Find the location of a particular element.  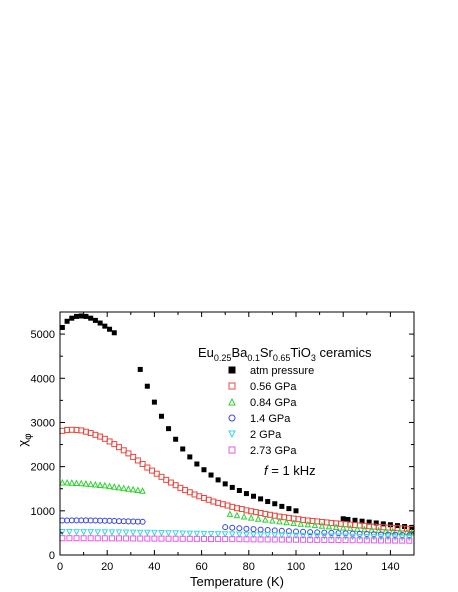

composition-annotation: Eu0.25Ba0.1Sr0.65TiO3 ceramics is located at coordinates (285, 354).